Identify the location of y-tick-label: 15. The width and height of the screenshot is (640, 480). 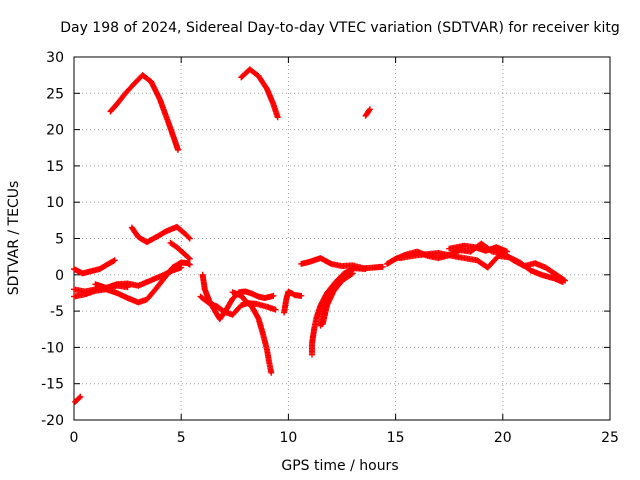
(55, 167).